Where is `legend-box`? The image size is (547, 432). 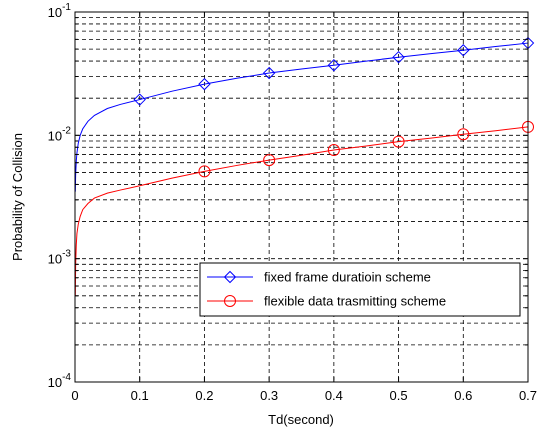
legend-box is located at coordinates (360, 289).